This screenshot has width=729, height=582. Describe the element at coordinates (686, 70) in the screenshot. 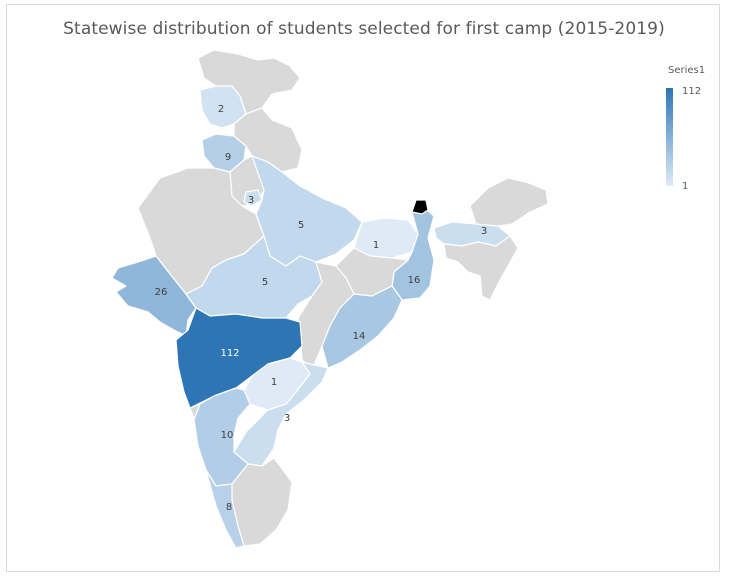

I see `legend-series-name: Series1` at that location.